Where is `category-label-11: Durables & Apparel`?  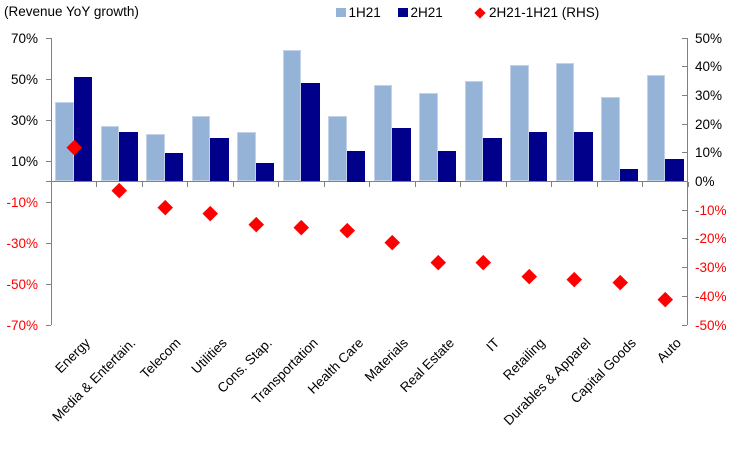 category-label-11: Durables & Apparel is located at coordinates (547, 382).